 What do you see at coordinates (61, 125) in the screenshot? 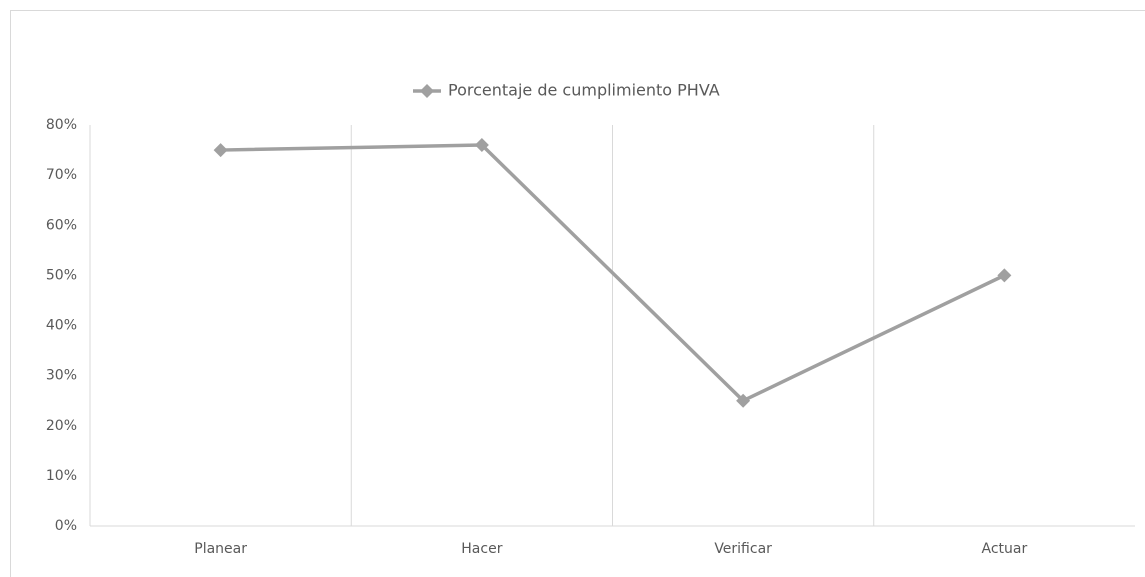
I see `y-tick-label: 80%` at bounding box center [61, 125].